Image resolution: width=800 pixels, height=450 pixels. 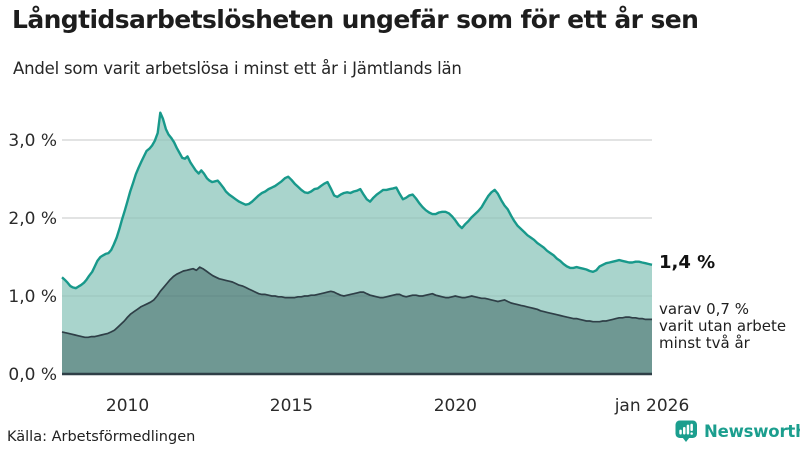 I want to click on x-tick-labels: 2010 2015 2020 jan 2026, so click(x=397, y=406).